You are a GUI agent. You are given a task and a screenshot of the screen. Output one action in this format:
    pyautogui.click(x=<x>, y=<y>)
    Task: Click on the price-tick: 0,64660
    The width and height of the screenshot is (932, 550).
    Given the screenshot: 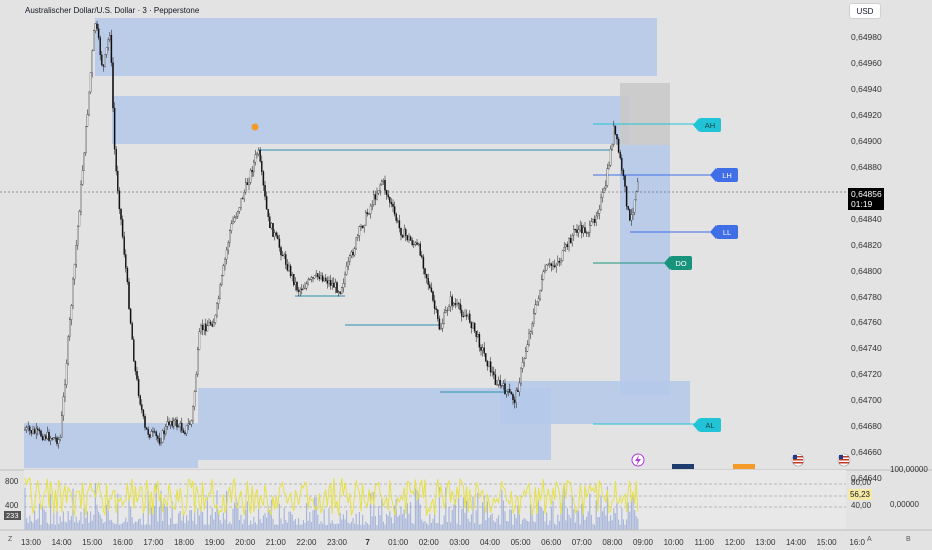 What is the action you would take?
    pyautogui.click(x=866, y=452)
    